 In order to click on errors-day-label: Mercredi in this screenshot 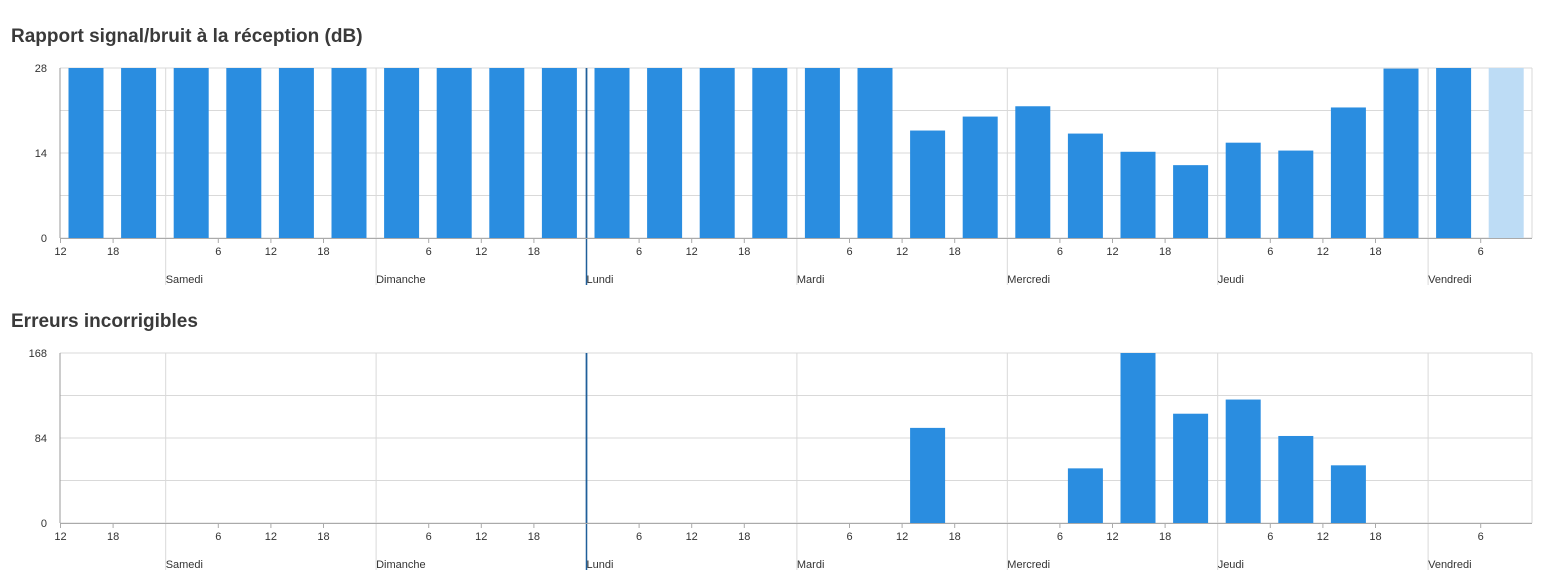, I will do `click(1028, 565)`.